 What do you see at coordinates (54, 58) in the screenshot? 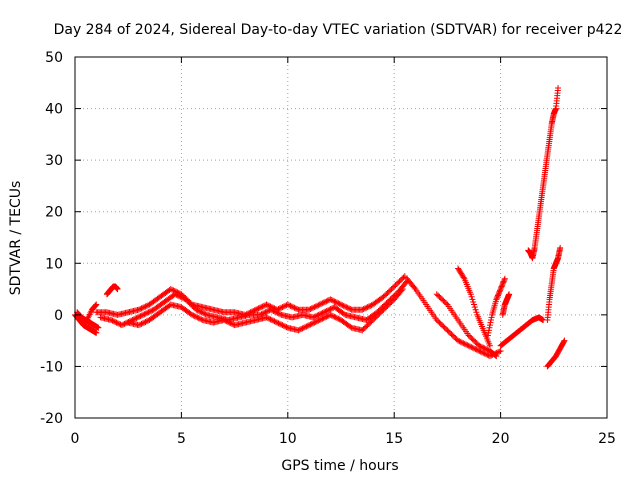
I see `y-tick-label: 50` at bounding box center [54, 58].